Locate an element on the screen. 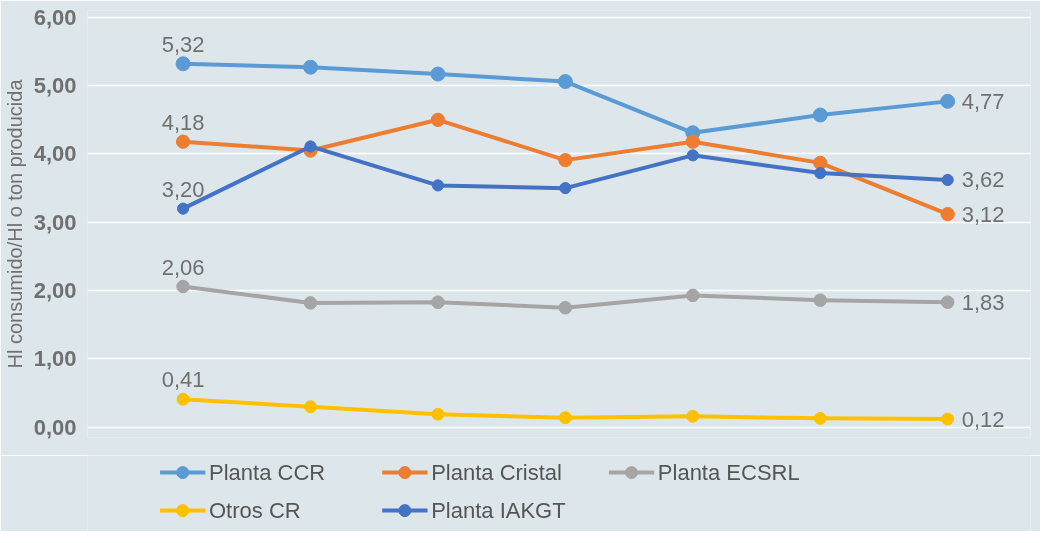 The height and width of the screenshot is (543, 1047). data-label: 2,06 is located at coordinates (183, 267).